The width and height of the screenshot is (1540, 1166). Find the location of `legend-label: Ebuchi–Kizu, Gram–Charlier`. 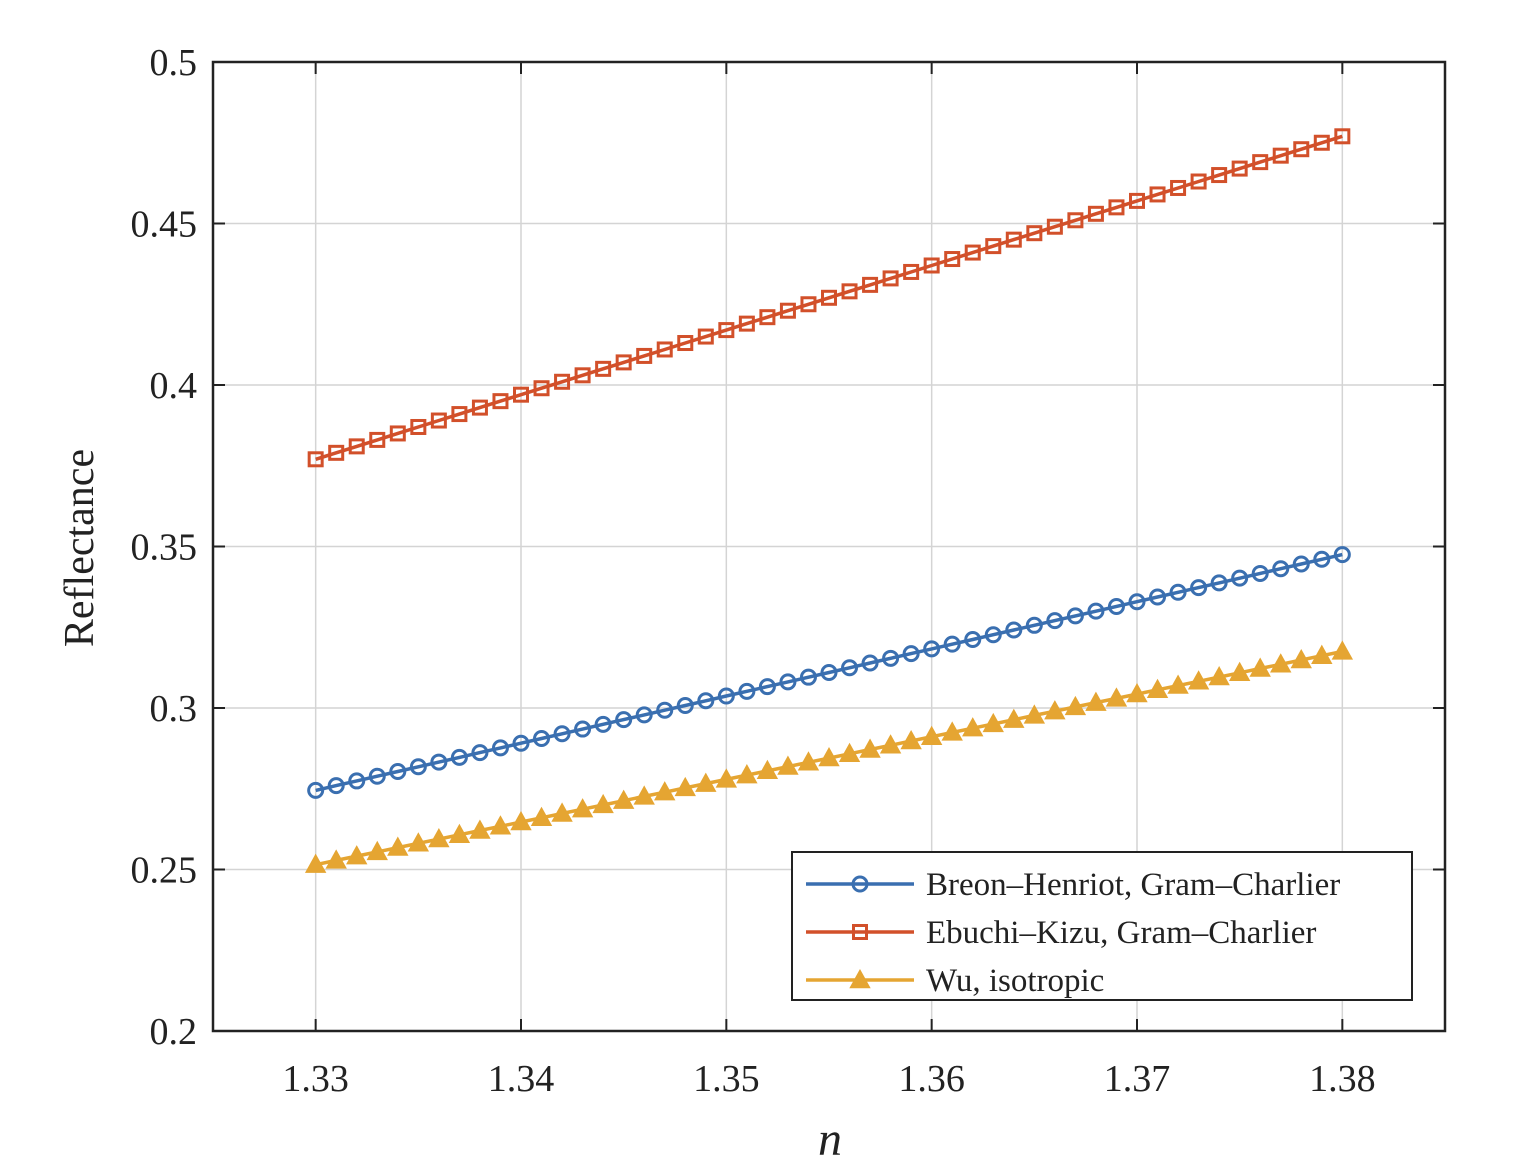

legend-label: Ebuchi–Kizu, Gram–Charlier is located at coordinates (1121, 933).